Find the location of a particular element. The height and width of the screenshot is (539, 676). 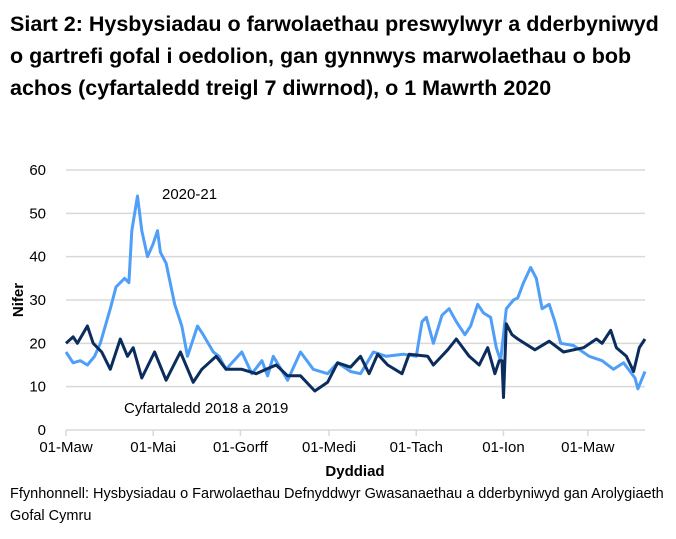

annotation-average-2018-2019: Cyfartaledd 2018 a 2019 is located at coordinates (206, 408).